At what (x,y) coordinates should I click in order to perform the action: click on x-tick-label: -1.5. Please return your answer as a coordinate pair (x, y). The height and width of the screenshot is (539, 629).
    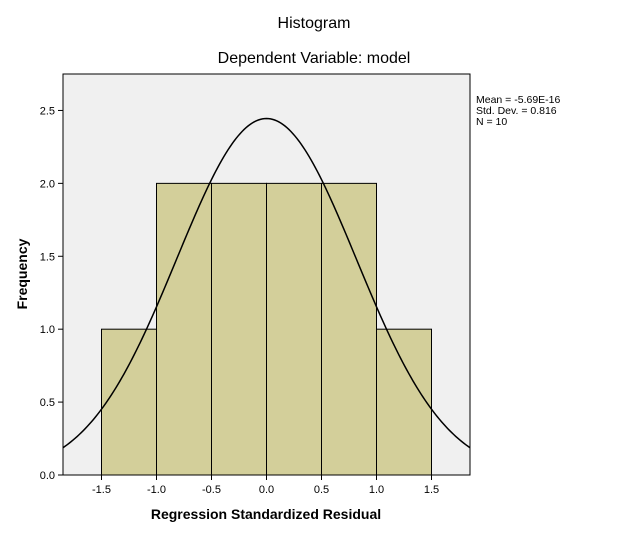
    Looking at the image, I should click on (101, 490).